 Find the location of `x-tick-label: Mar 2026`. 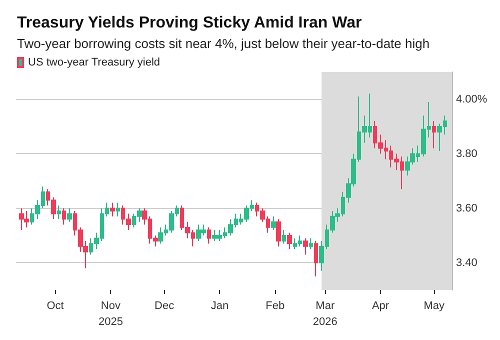

x-tick-label: Mar 2026 is located at coordinates (325, 314).